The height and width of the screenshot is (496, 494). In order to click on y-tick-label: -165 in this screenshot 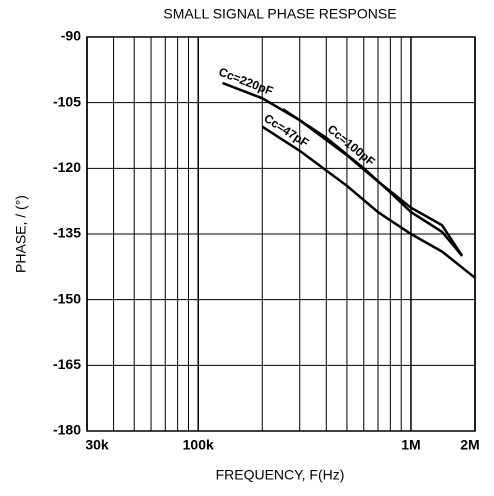, I will do `click(67, 364)`.